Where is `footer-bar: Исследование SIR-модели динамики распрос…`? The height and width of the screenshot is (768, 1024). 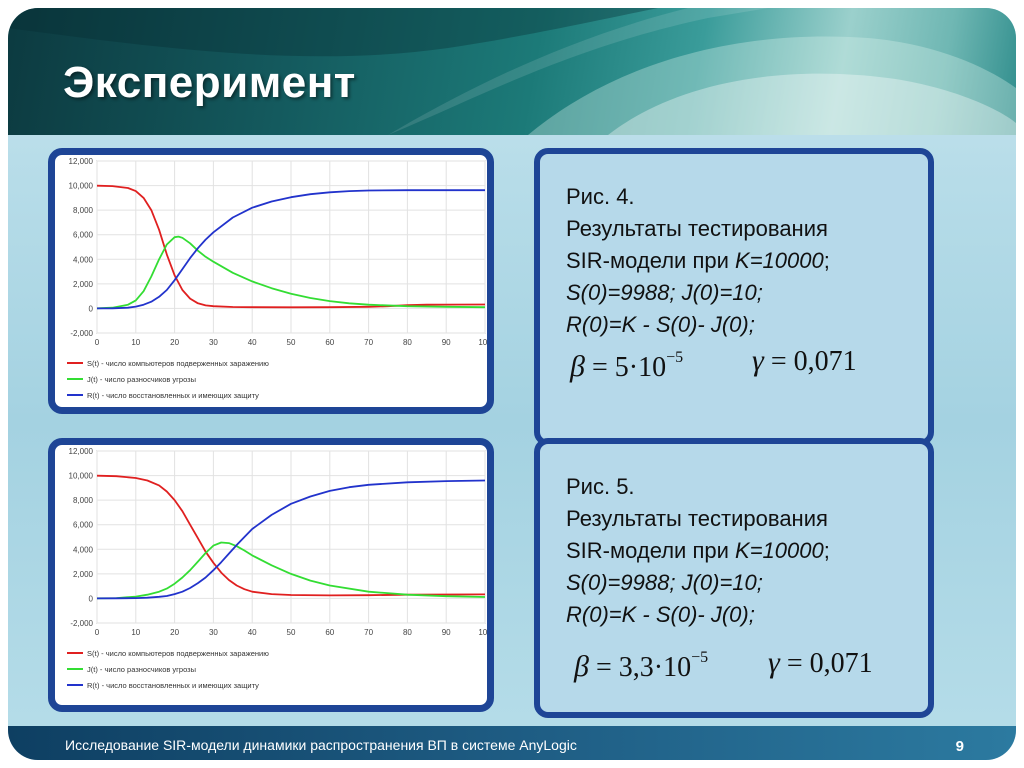
footer-bar: Исследование SIR-модели динамики распрос… is located at coordinates (512, 743).